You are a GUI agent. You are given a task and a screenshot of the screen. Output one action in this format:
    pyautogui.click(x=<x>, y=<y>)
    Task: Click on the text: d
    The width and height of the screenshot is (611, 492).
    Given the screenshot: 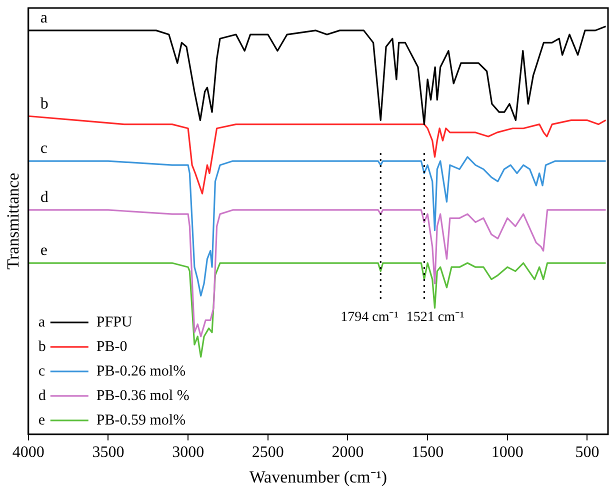 What is the action you would take?
    pyautogui.click(x=42, y=396)
    